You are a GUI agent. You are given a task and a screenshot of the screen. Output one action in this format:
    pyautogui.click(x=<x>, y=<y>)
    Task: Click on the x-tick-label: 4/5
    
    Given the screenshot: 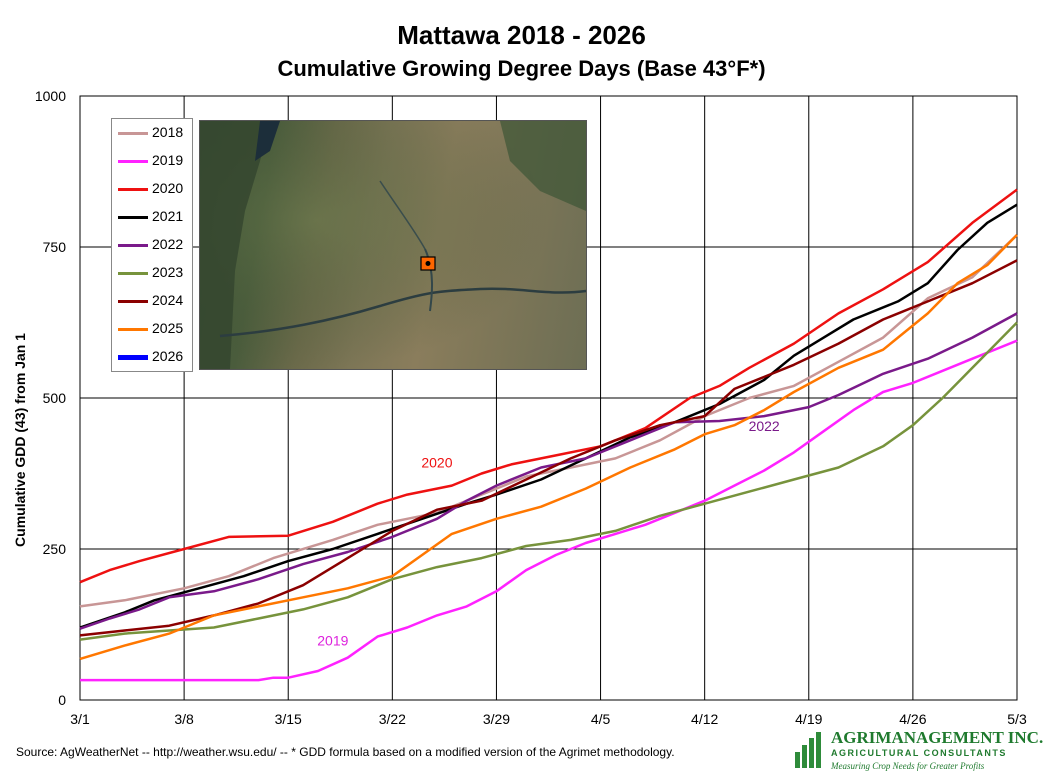 What is the action you would take?
    pyautogui.click(x=601, y=719)
    